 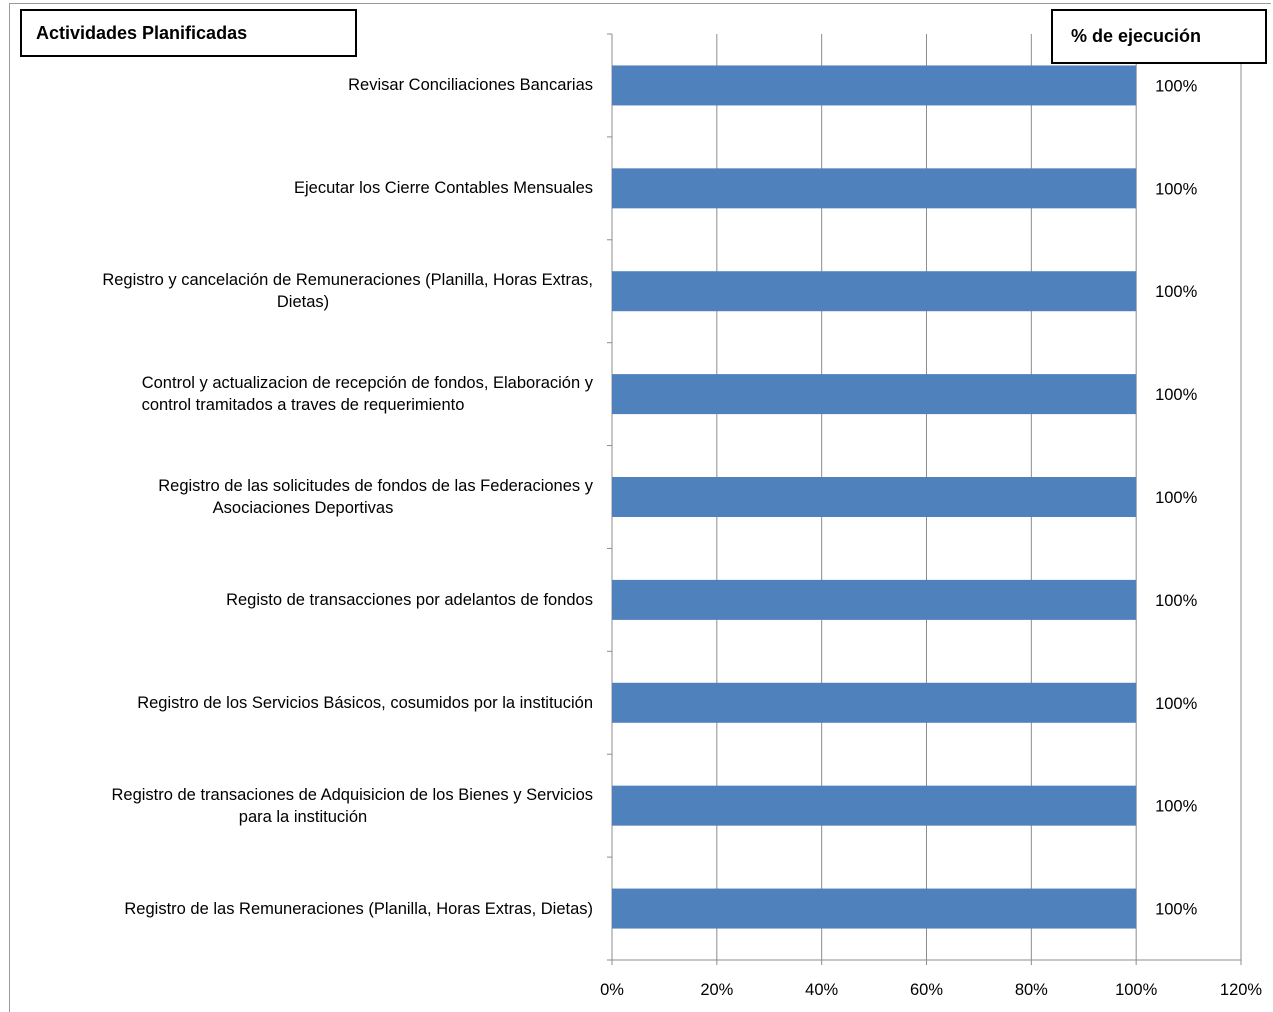 I want to click on activities-title-box: Actividades Planificadas, so click(x=188, y=33).